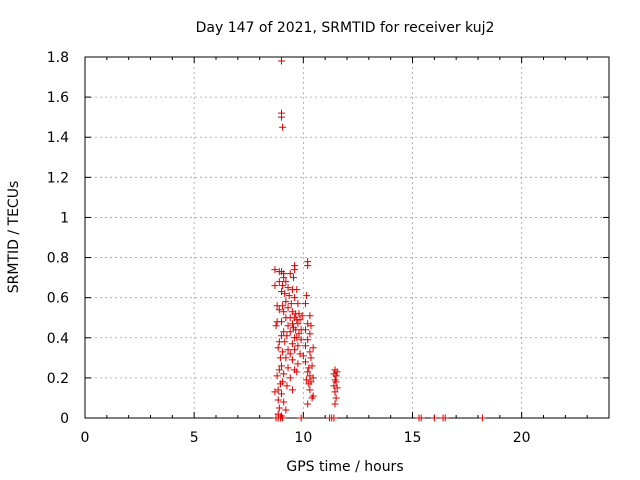  Describe the element at coordinates (58, 138) in the screenshot. I see `y-tick-label: 1.4` at that location.